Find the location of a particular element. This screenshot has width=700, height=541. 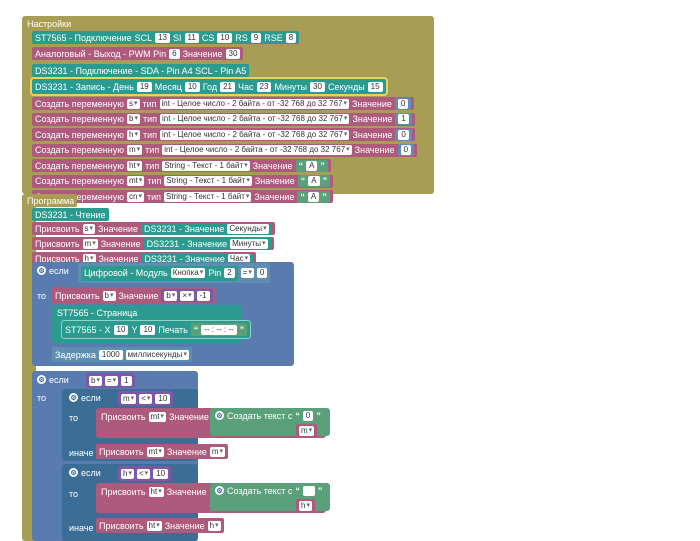

print-text-field: -- : -- : -- is located at coordinates (219, 329).